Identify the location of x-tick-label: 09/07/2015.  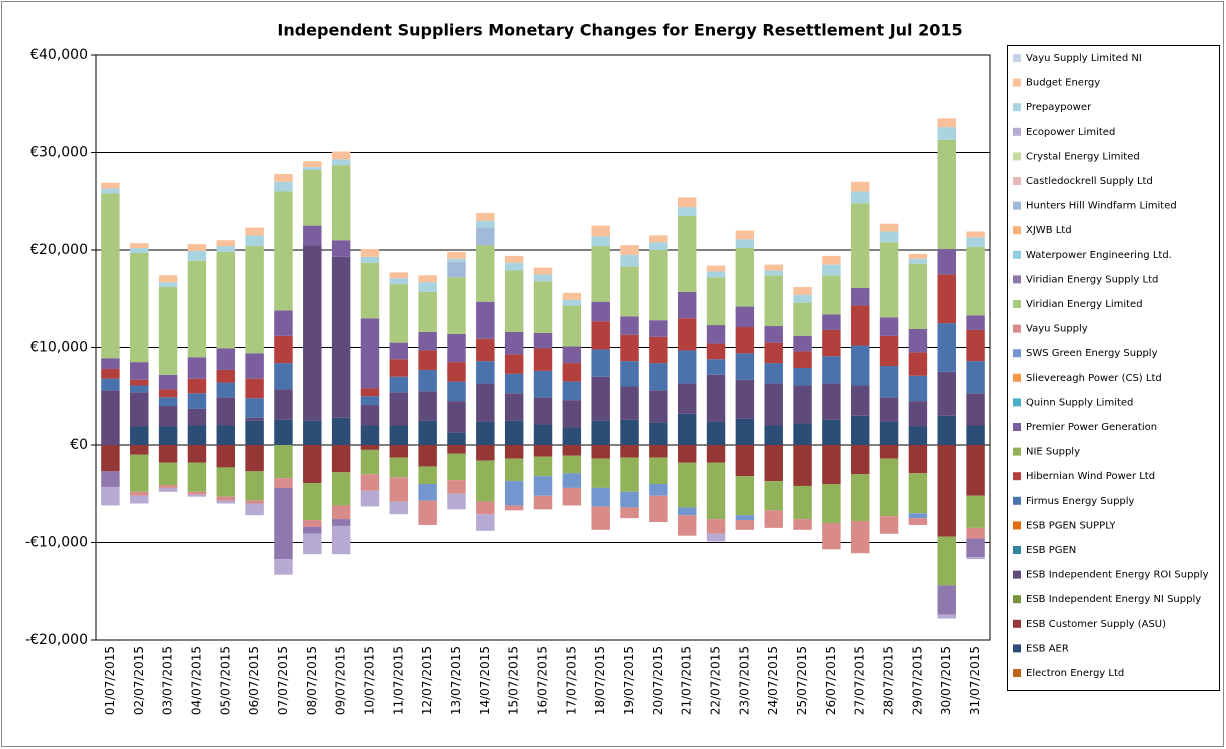
(341, 680).